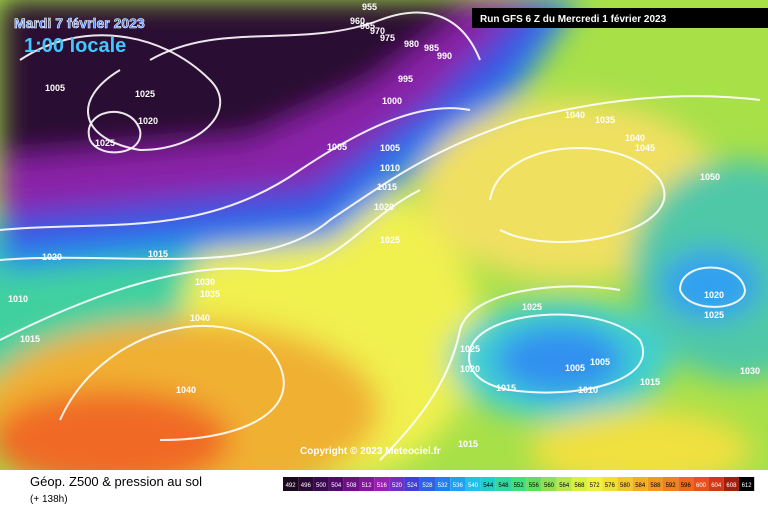 The height and width of the screenshot is (512, 768). Describe the element at coordinates (18, 299) in the screenshot. I see `isobar-label: 1010` at that location.